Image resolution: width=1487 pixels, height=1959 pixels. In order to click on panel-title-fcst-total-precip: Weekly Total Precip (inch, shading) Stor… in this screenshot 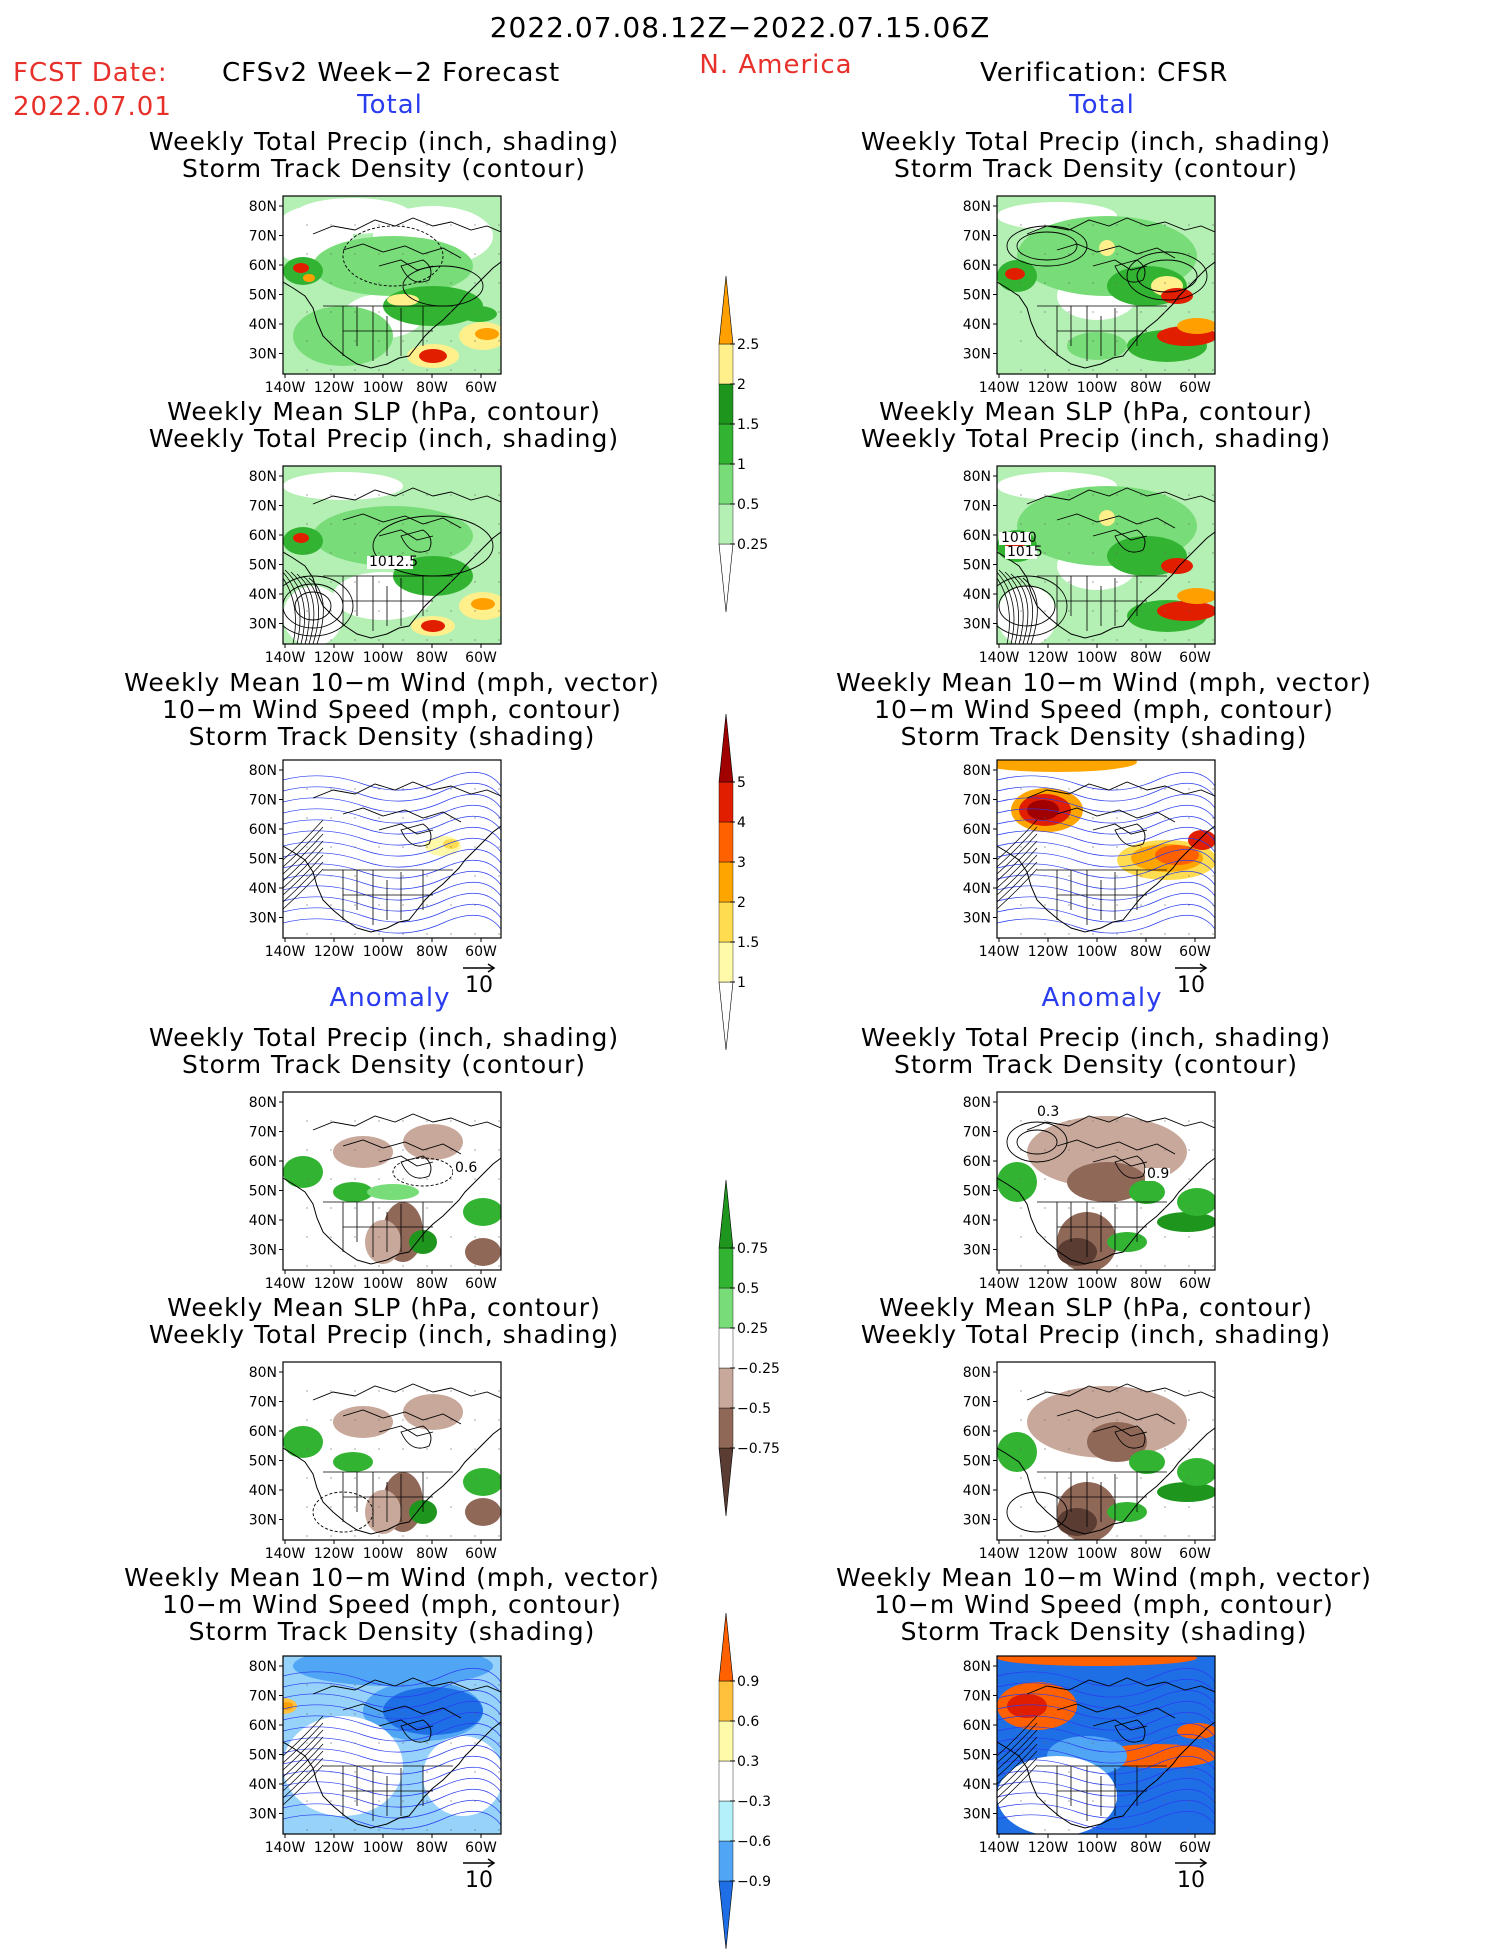, I will do `click(384, 155)`.